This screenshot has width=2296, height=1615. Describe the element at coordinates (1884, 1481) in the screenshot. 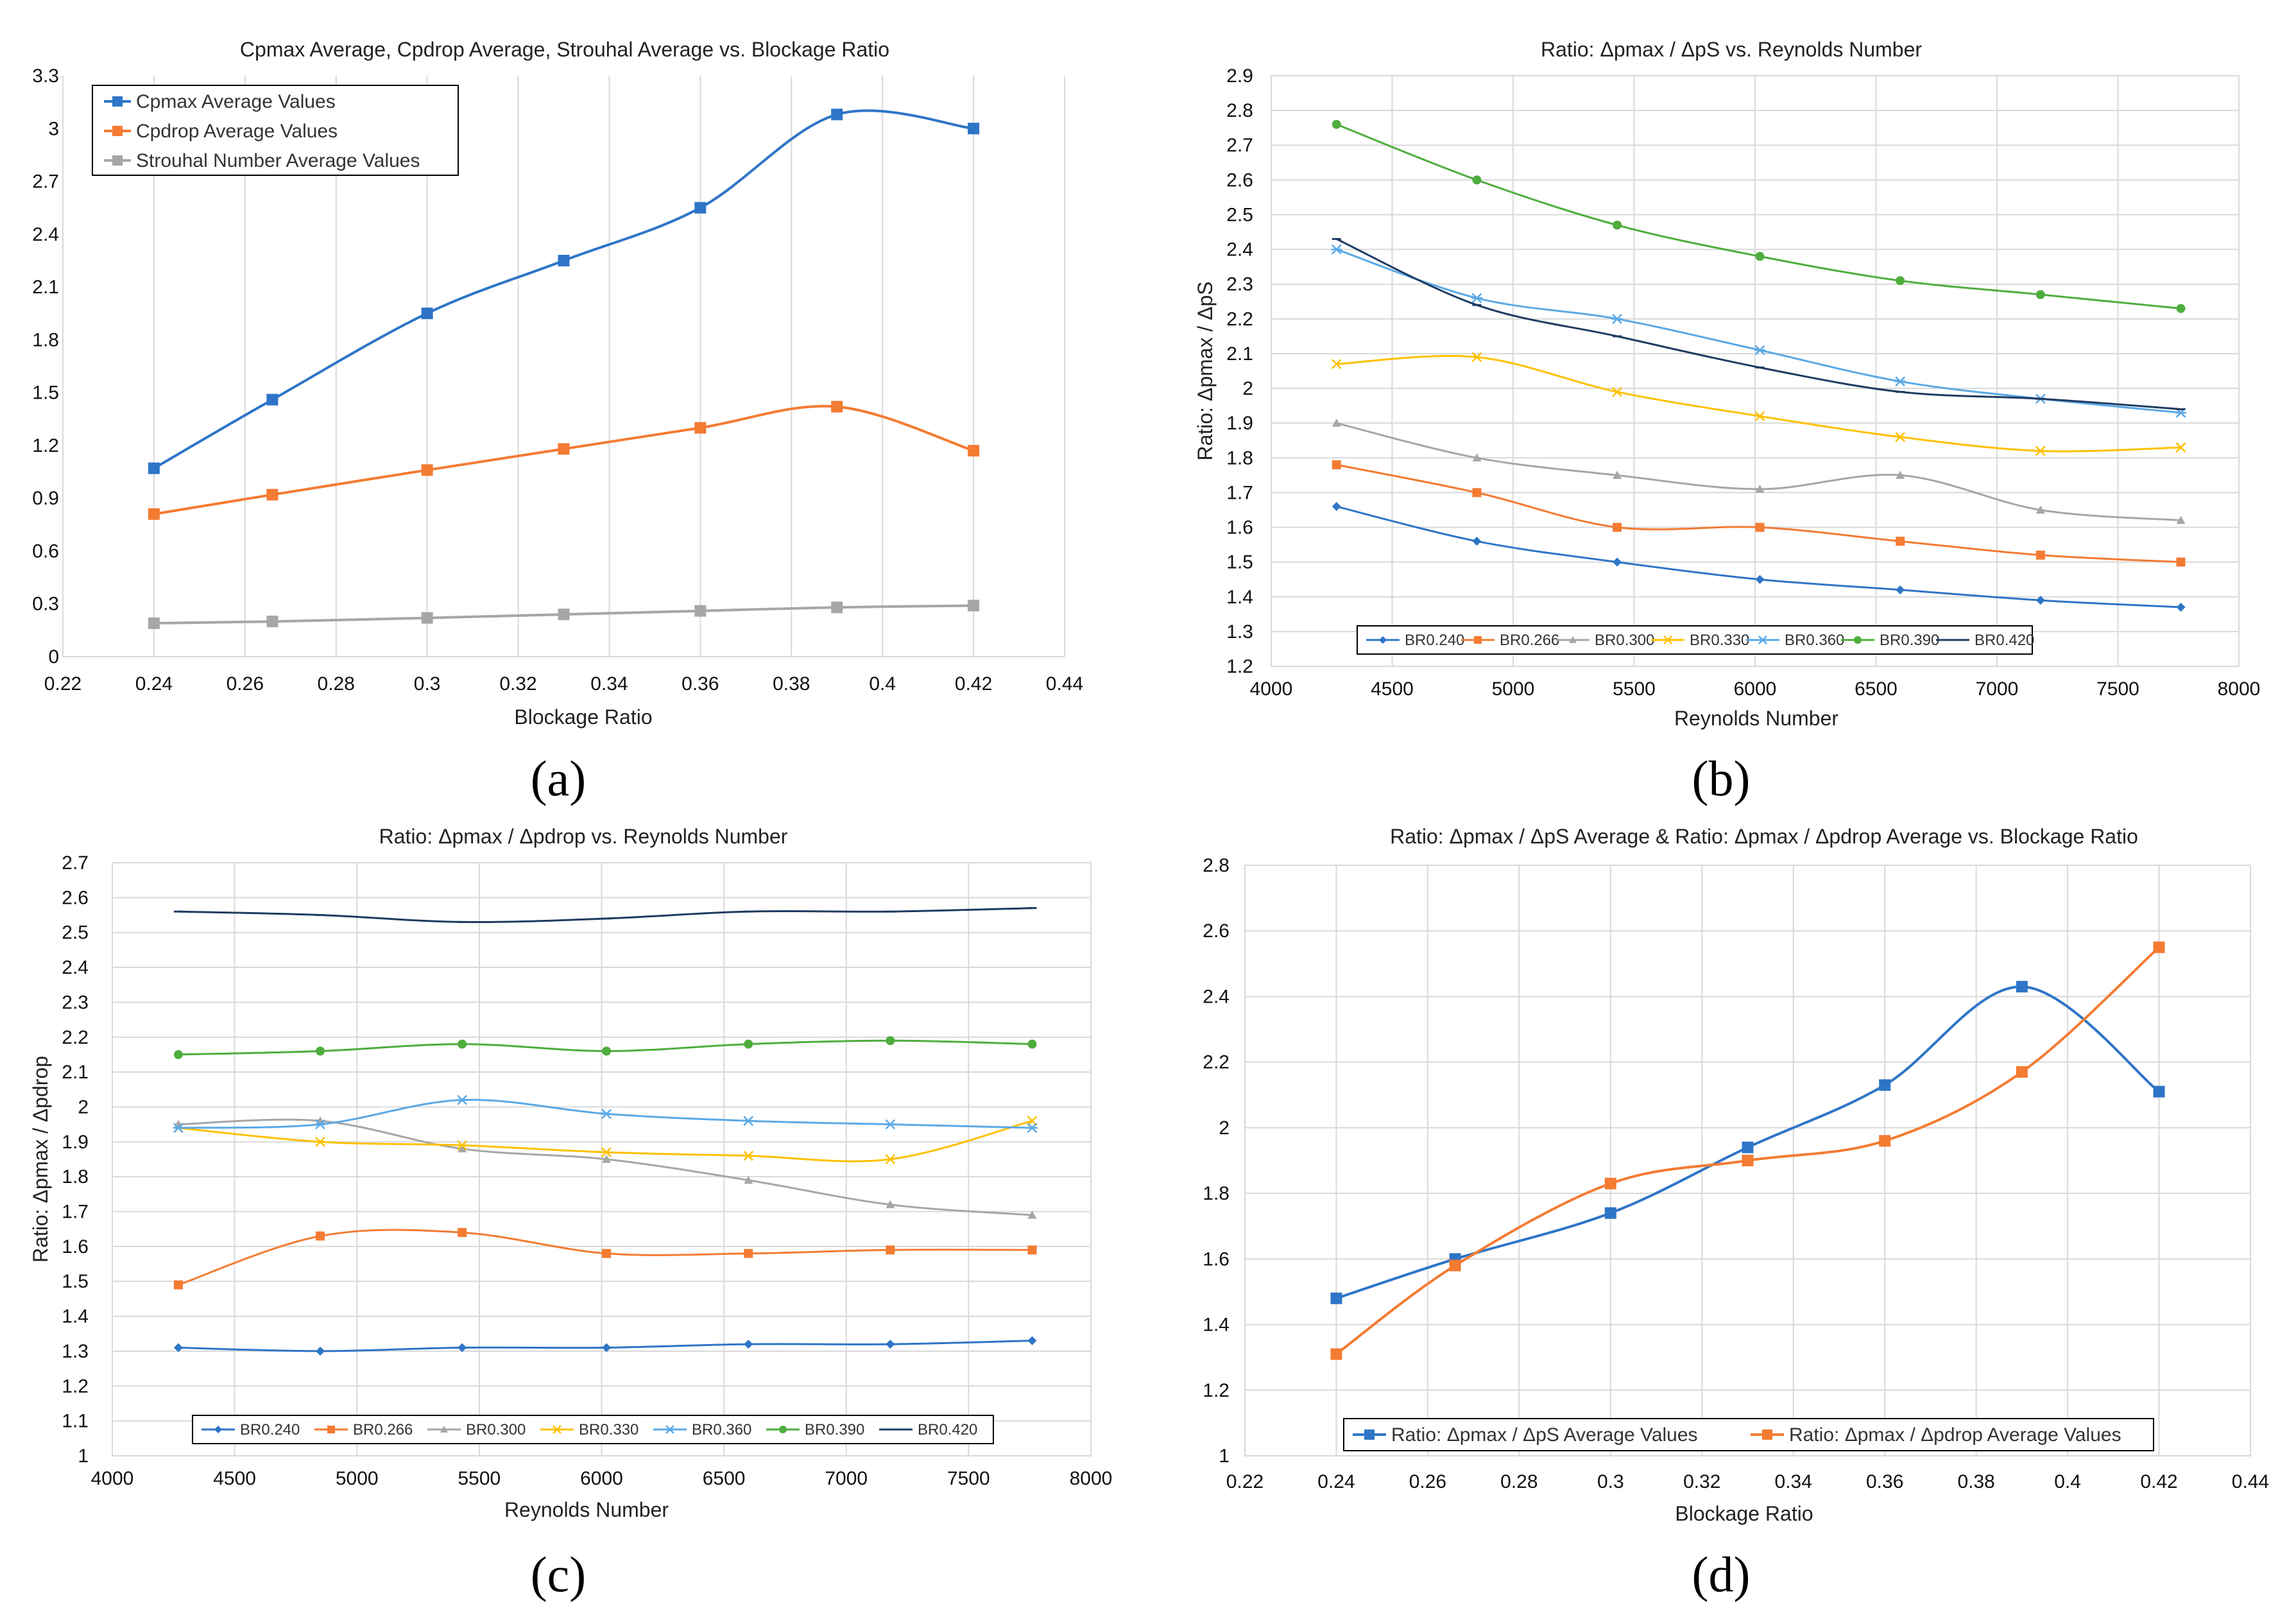

I see `x-tick-label: 0.36` at that location.